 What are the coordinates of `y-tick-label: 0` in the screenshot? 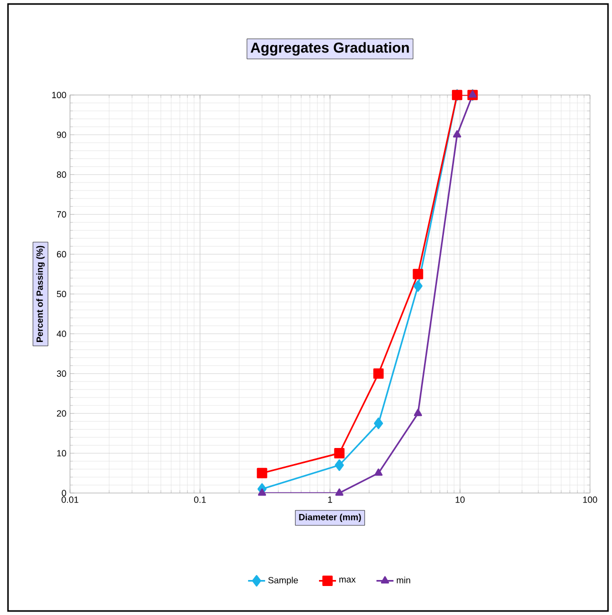 It's located at (64, 493).